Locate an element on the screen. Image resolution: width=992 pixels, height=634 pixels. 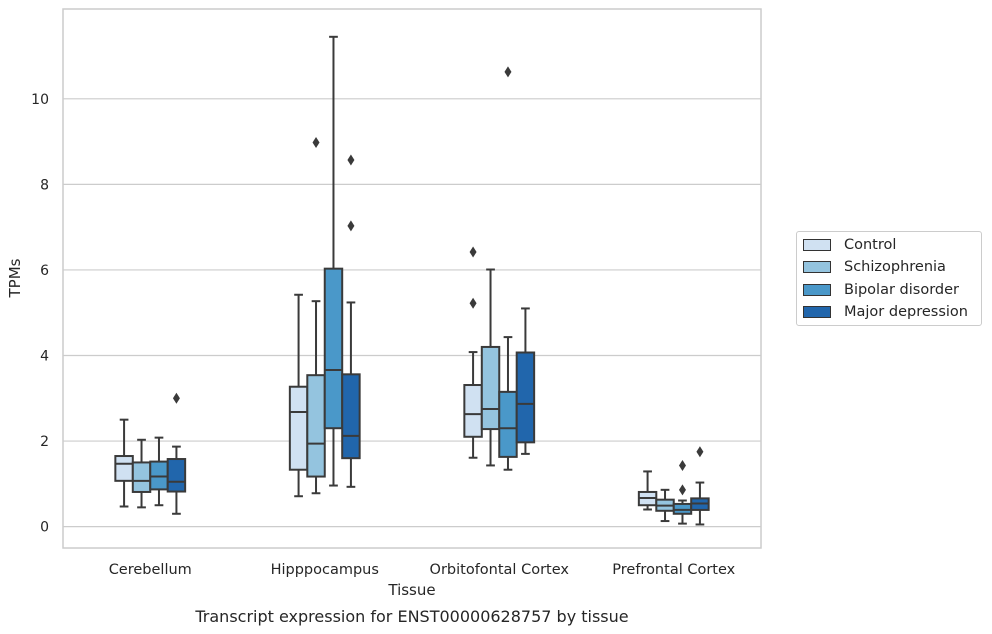
legend-swatch-schizophrenia is located at coordinates (817, 267).